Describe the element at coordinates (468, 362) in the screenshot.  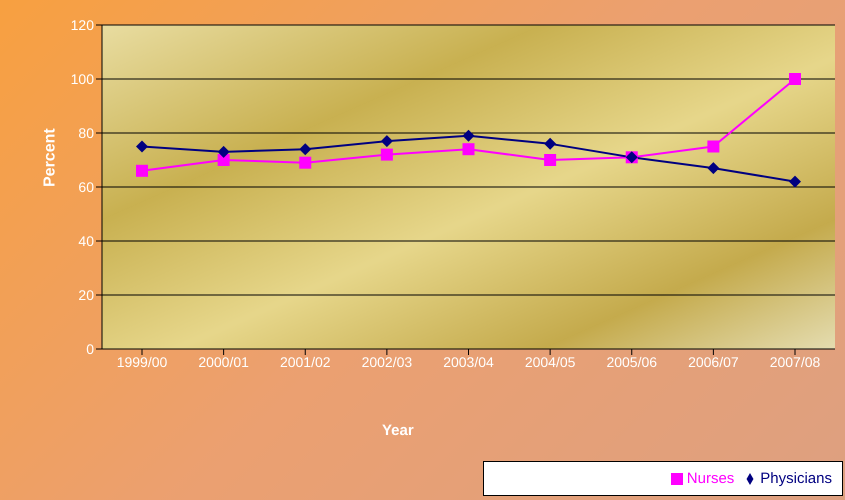
I see `x-tick-label: 2003/04` at that location.